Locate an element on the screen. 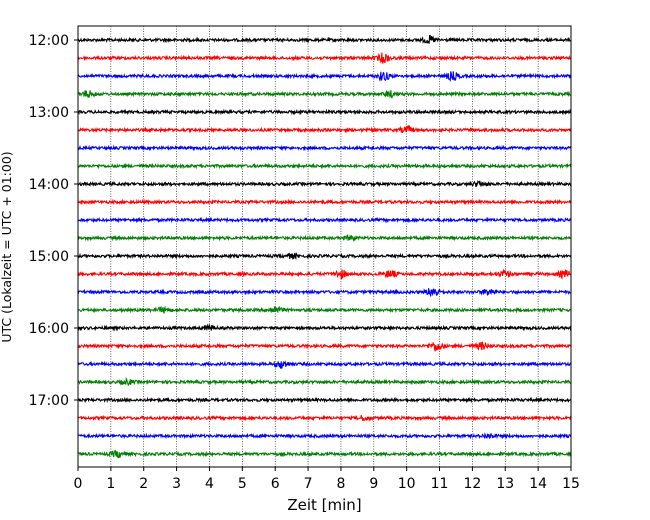 The height and width of the screenshot is (520, 650). x-axis-label: Zeit [min] is located at coordinates (324, 505).